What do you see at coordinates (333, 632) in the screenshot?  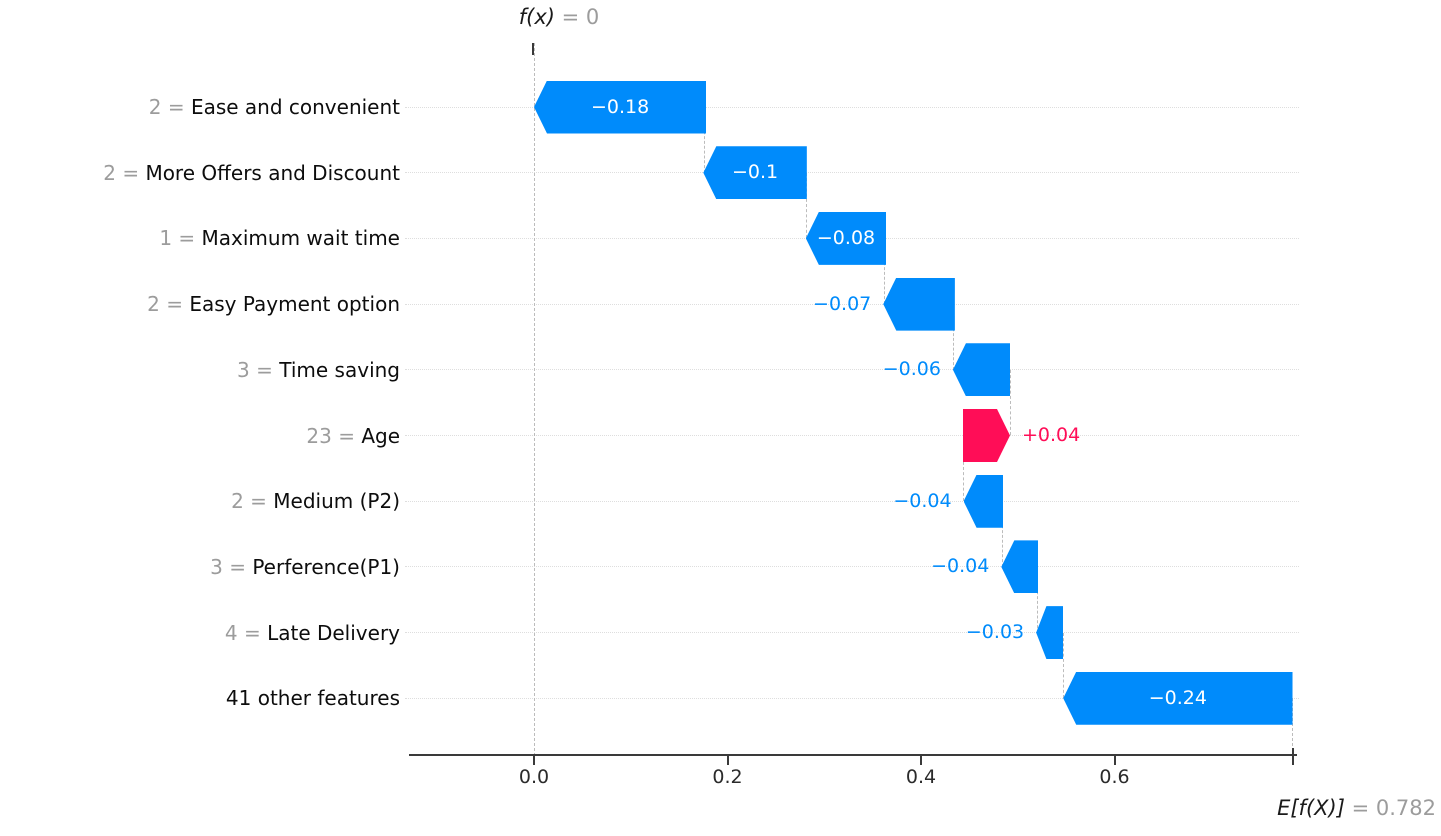 I see `feature-name-text: Late Delivery` at bounding box center [333, 632].